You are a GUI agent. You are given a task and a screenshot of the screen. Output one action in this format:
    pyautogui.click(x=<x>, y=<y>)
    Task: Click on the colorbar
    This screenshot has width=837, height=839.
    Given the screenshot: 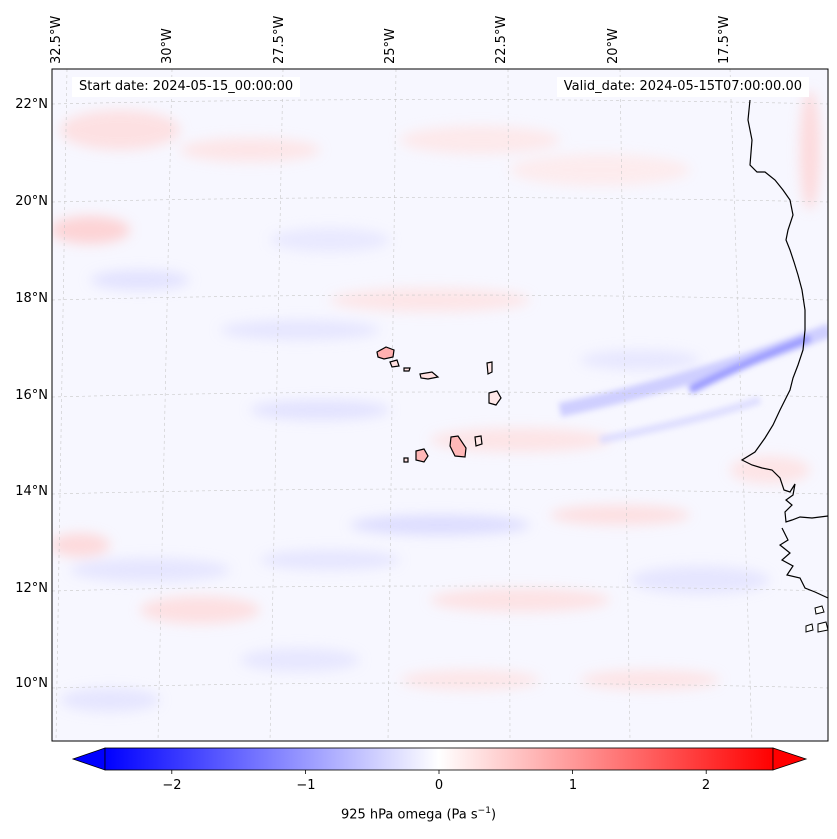 What is the action you would take?
    pyautogui.click(x=439, y=760)
    